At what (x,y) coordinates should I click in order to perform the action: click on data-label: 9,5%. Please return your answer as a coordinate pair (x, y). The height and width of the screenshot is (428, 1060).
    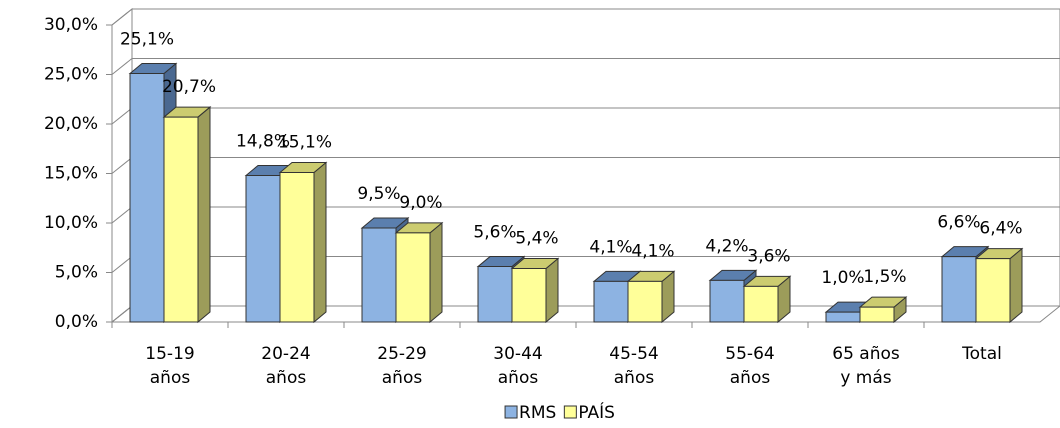
    Looking at the image, I should click on (378, 194).